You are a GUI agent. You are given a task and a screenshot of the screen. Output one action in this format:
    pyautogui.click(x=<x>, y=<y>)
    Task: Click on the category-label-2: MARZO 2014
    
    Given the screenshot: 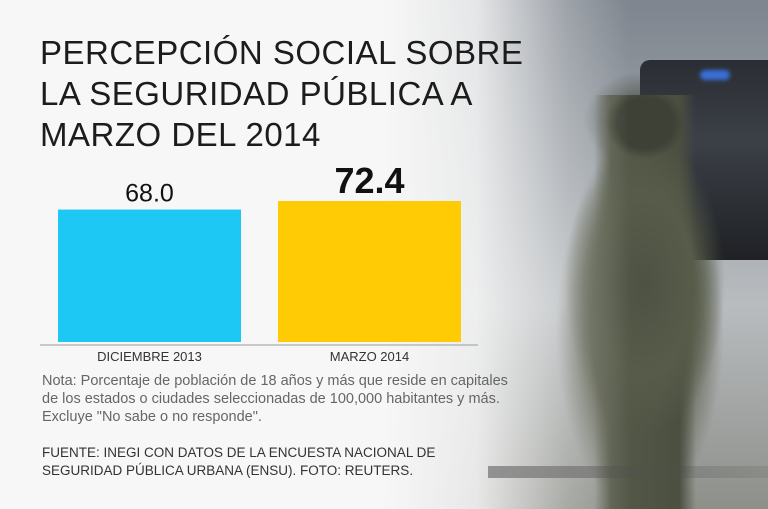 What is the action you would take?
    pyautogui.click(x=369, y=356)
    